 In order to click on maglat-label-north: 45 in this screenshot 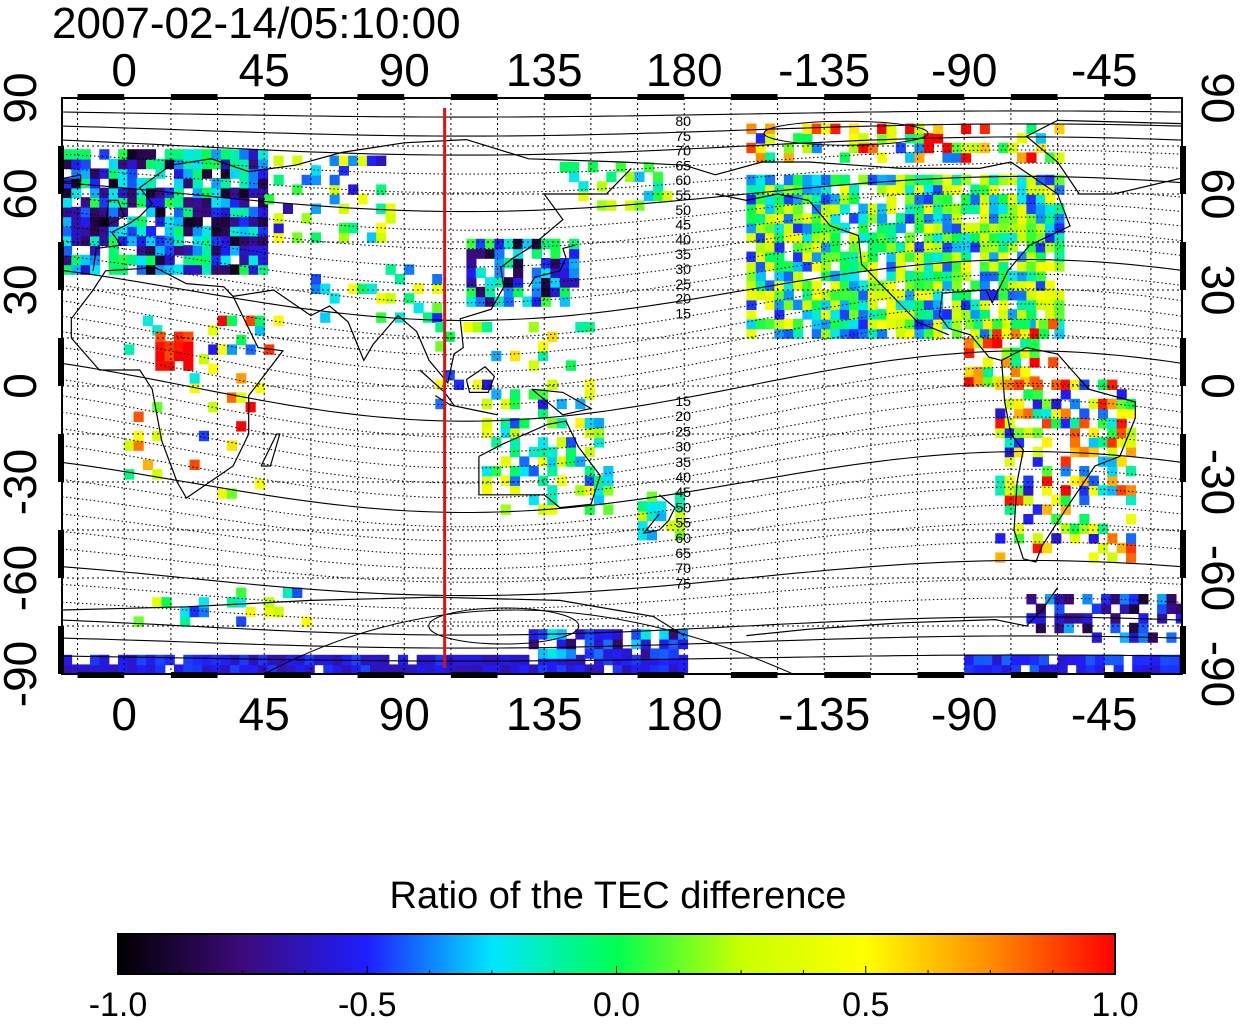, I will do `click(683, 225)`.